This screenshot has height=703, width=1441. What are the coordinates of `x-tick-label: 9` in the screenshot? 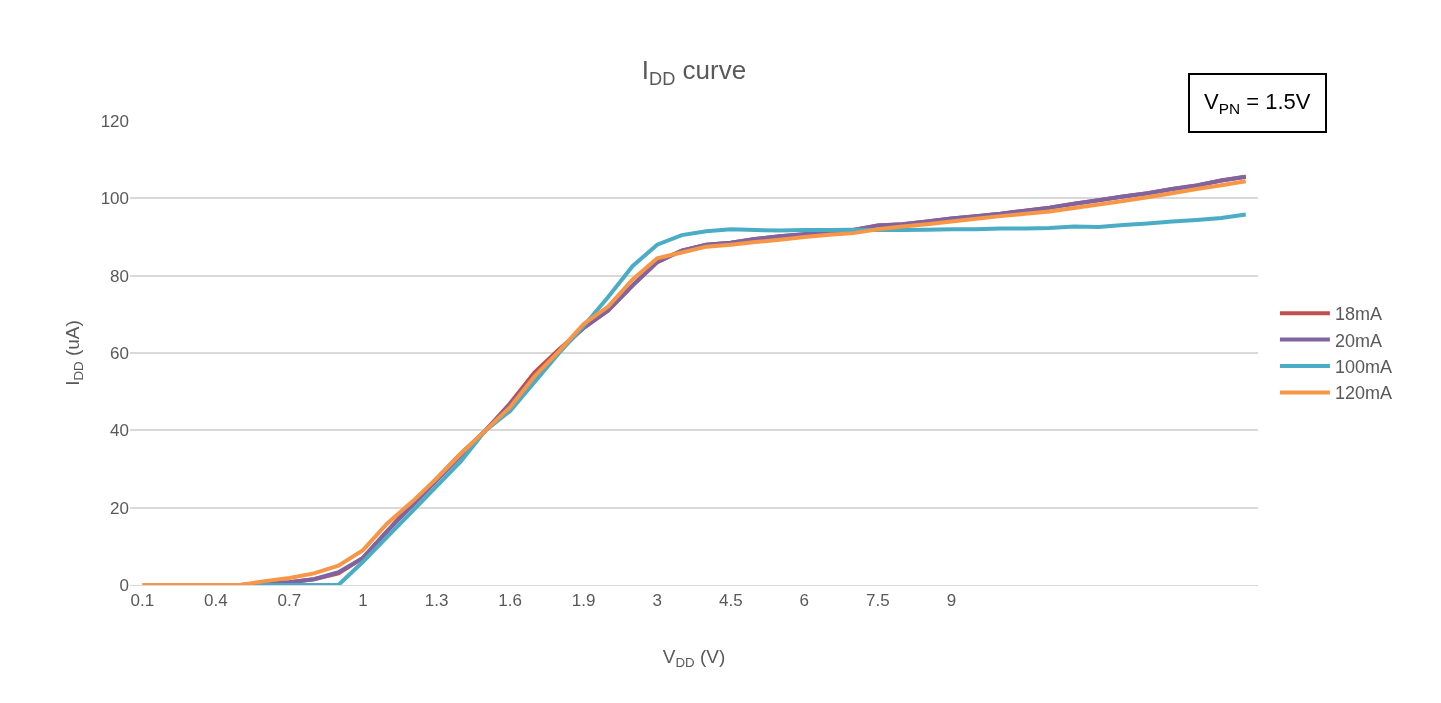 It's located at (951, 601).